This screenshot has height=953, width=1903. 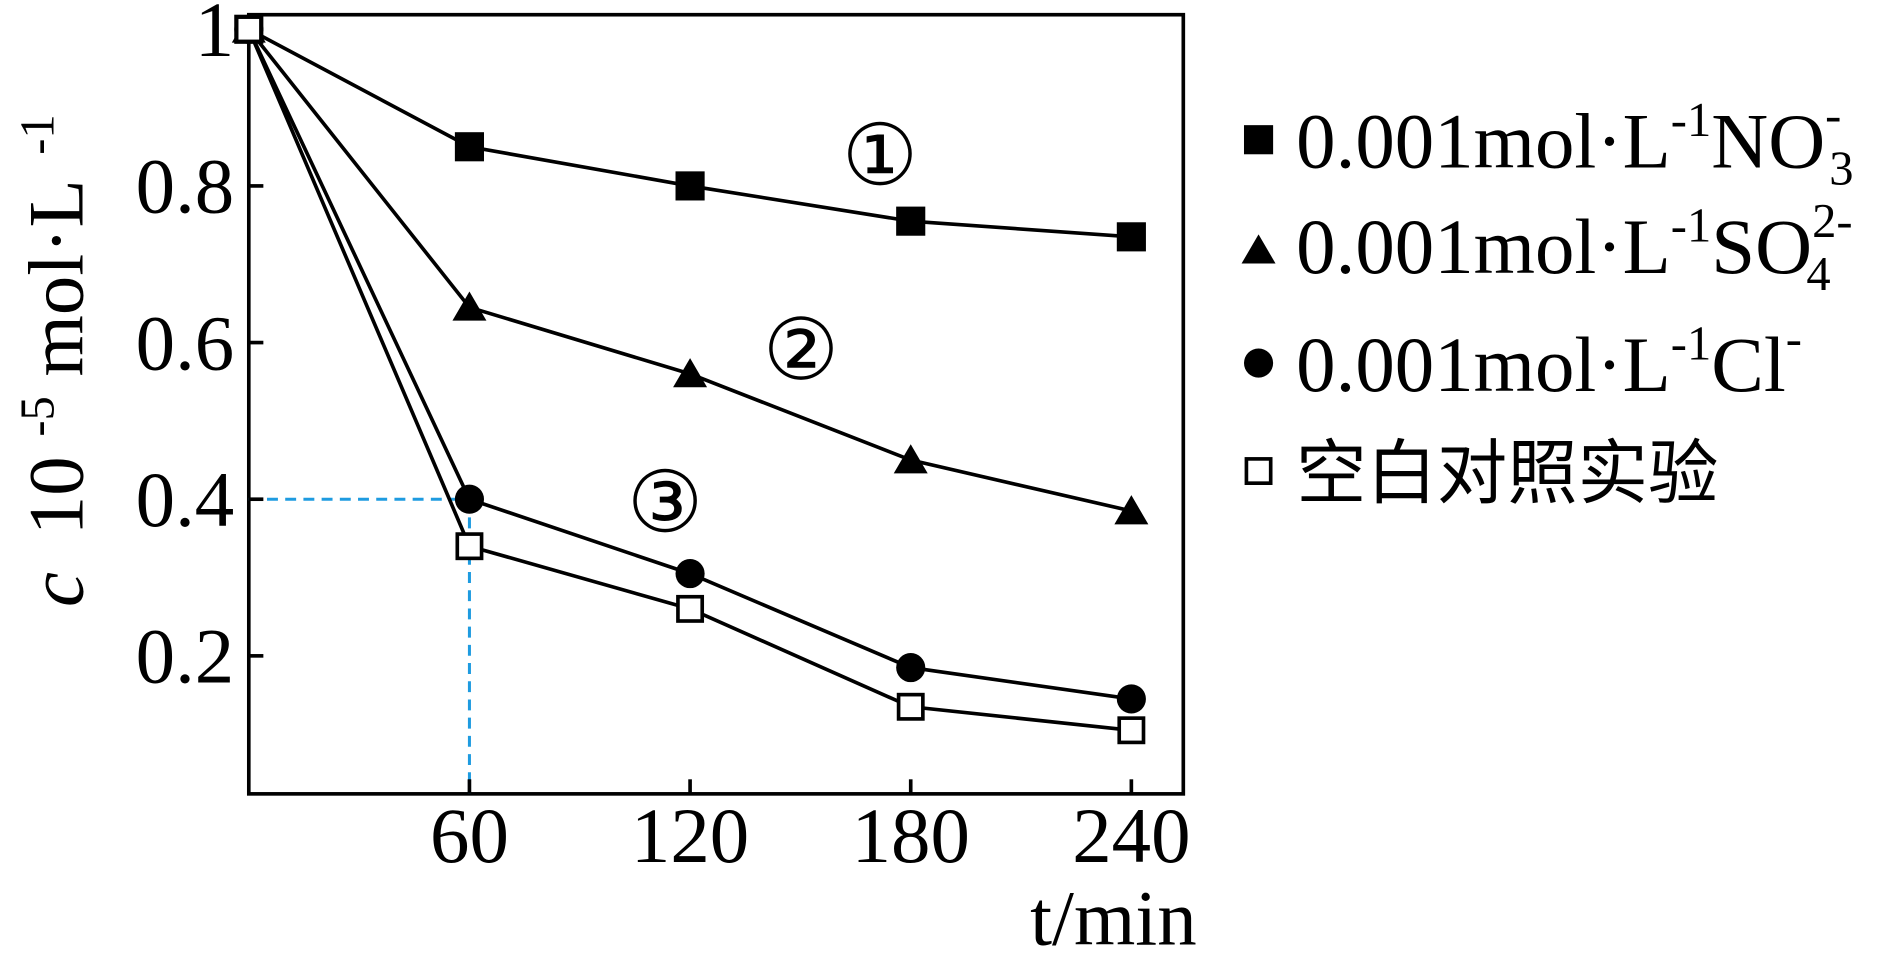 I want to click on y-tick-label: 1, so click(x=214, y=37).